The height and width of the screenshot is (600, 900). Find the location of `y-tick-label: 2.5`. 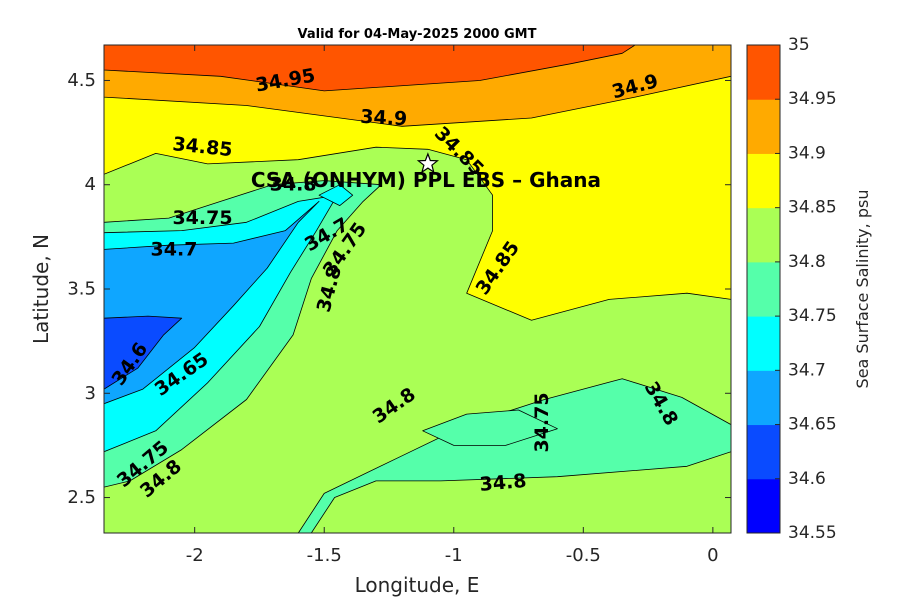

y-tick-label: 2.5 is located at coordinates (81, 497).